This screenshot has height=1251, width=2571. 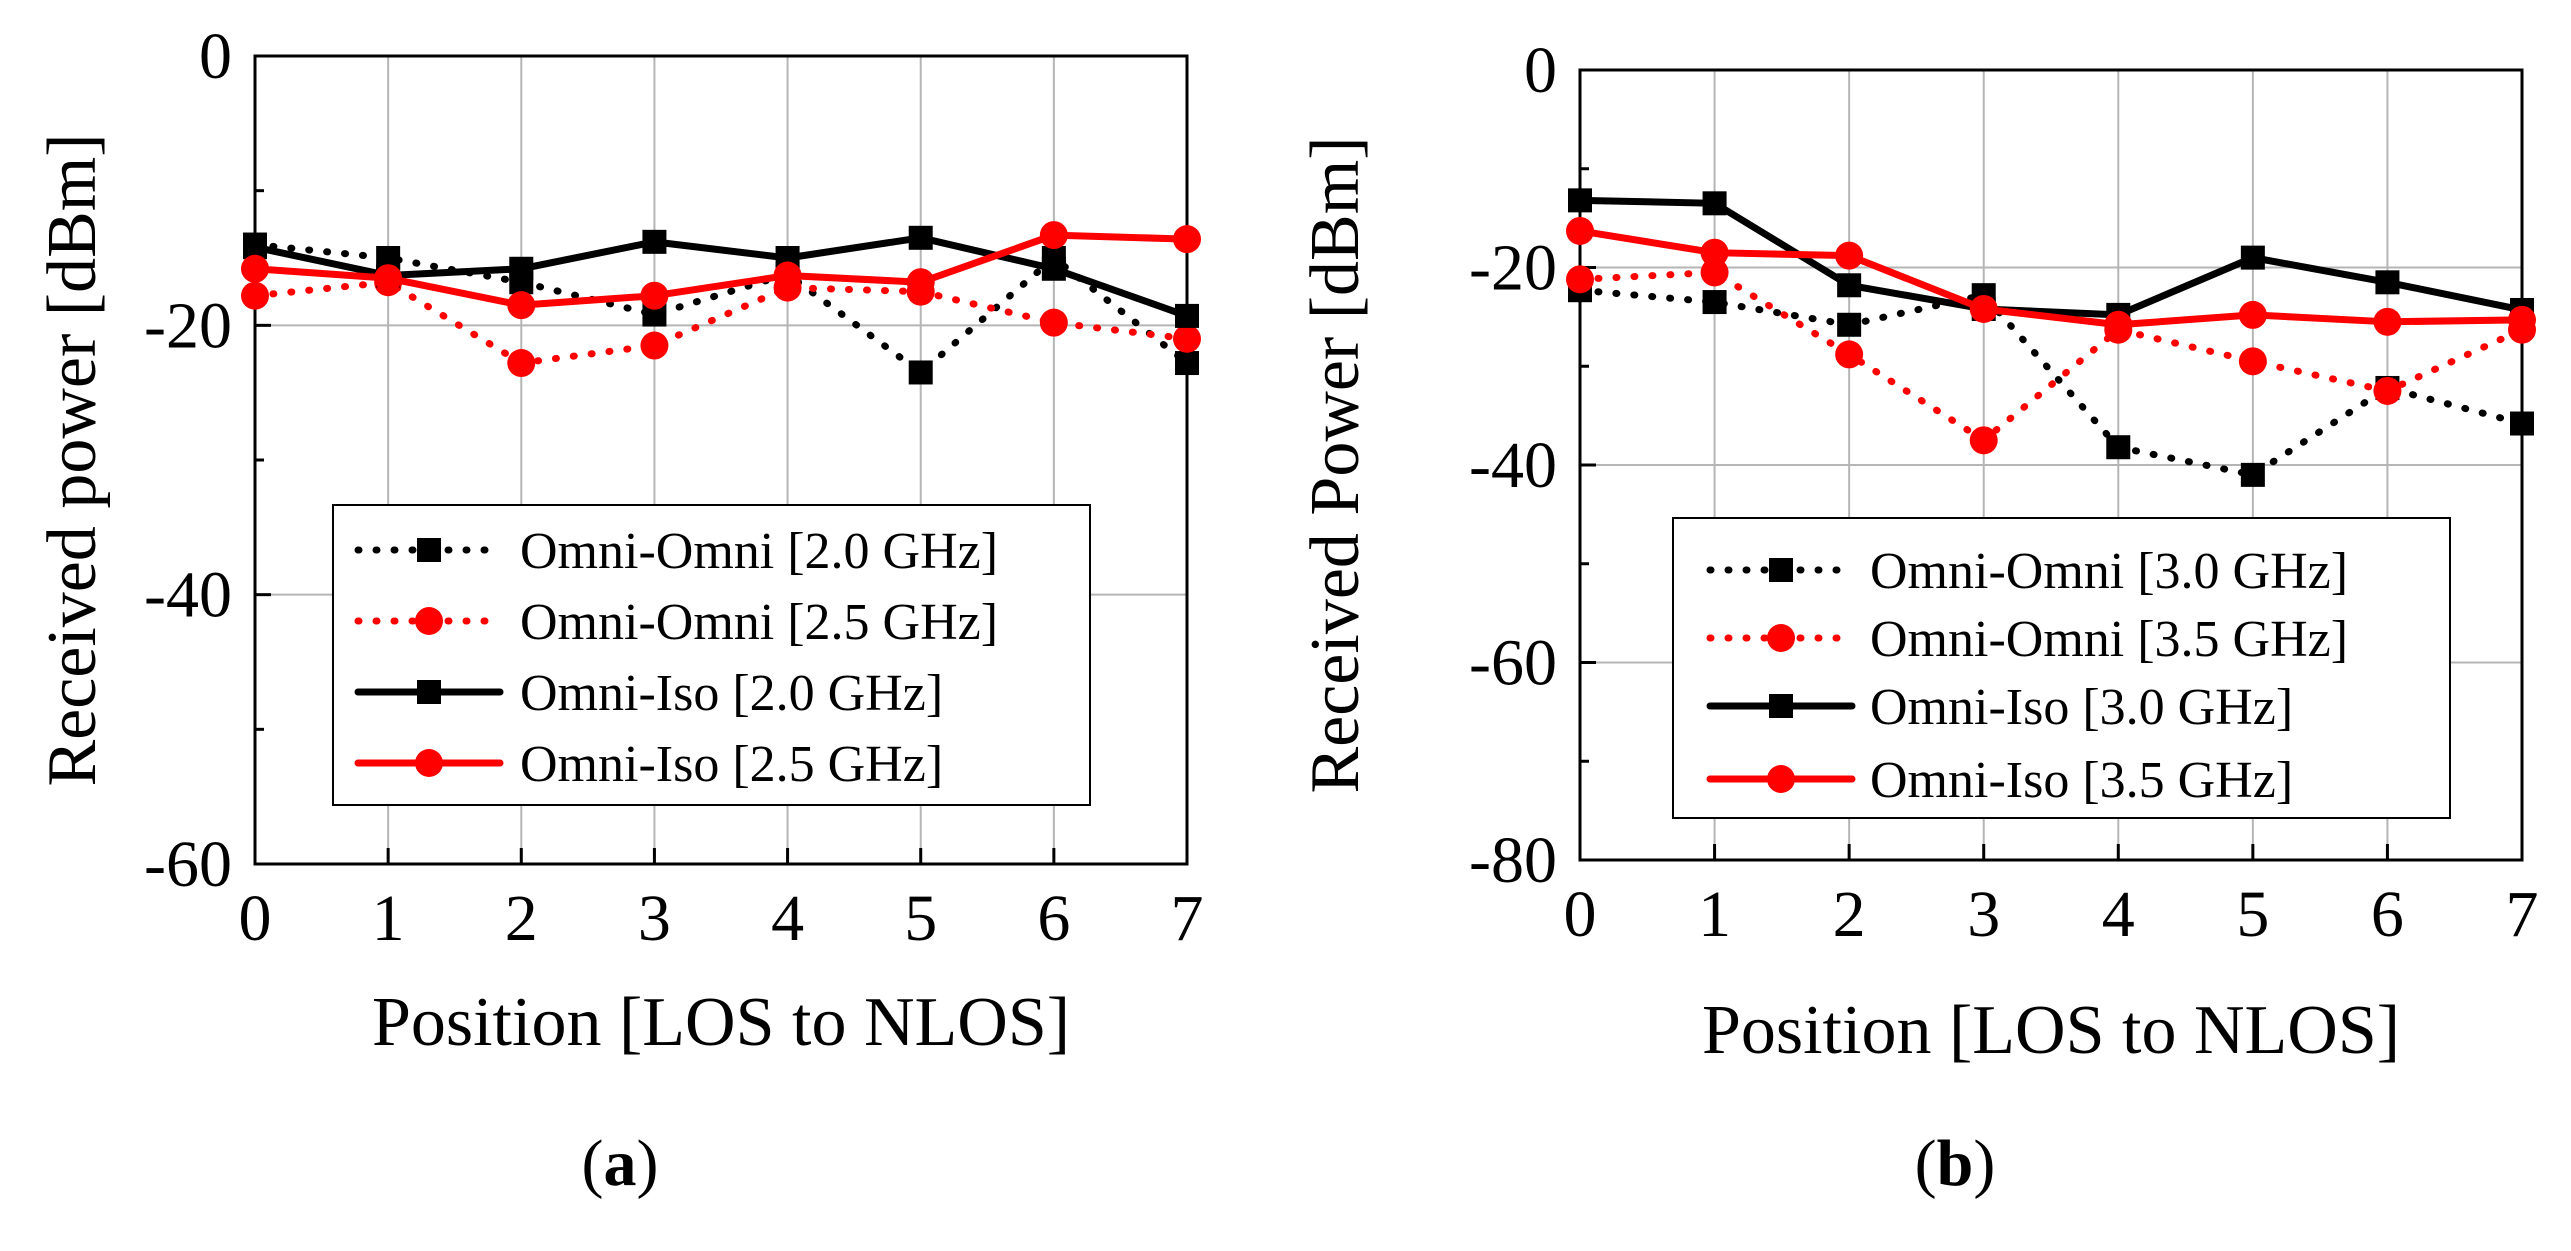 I want to click on subfigure-caption: (b), so click(x=1955, y=1163).